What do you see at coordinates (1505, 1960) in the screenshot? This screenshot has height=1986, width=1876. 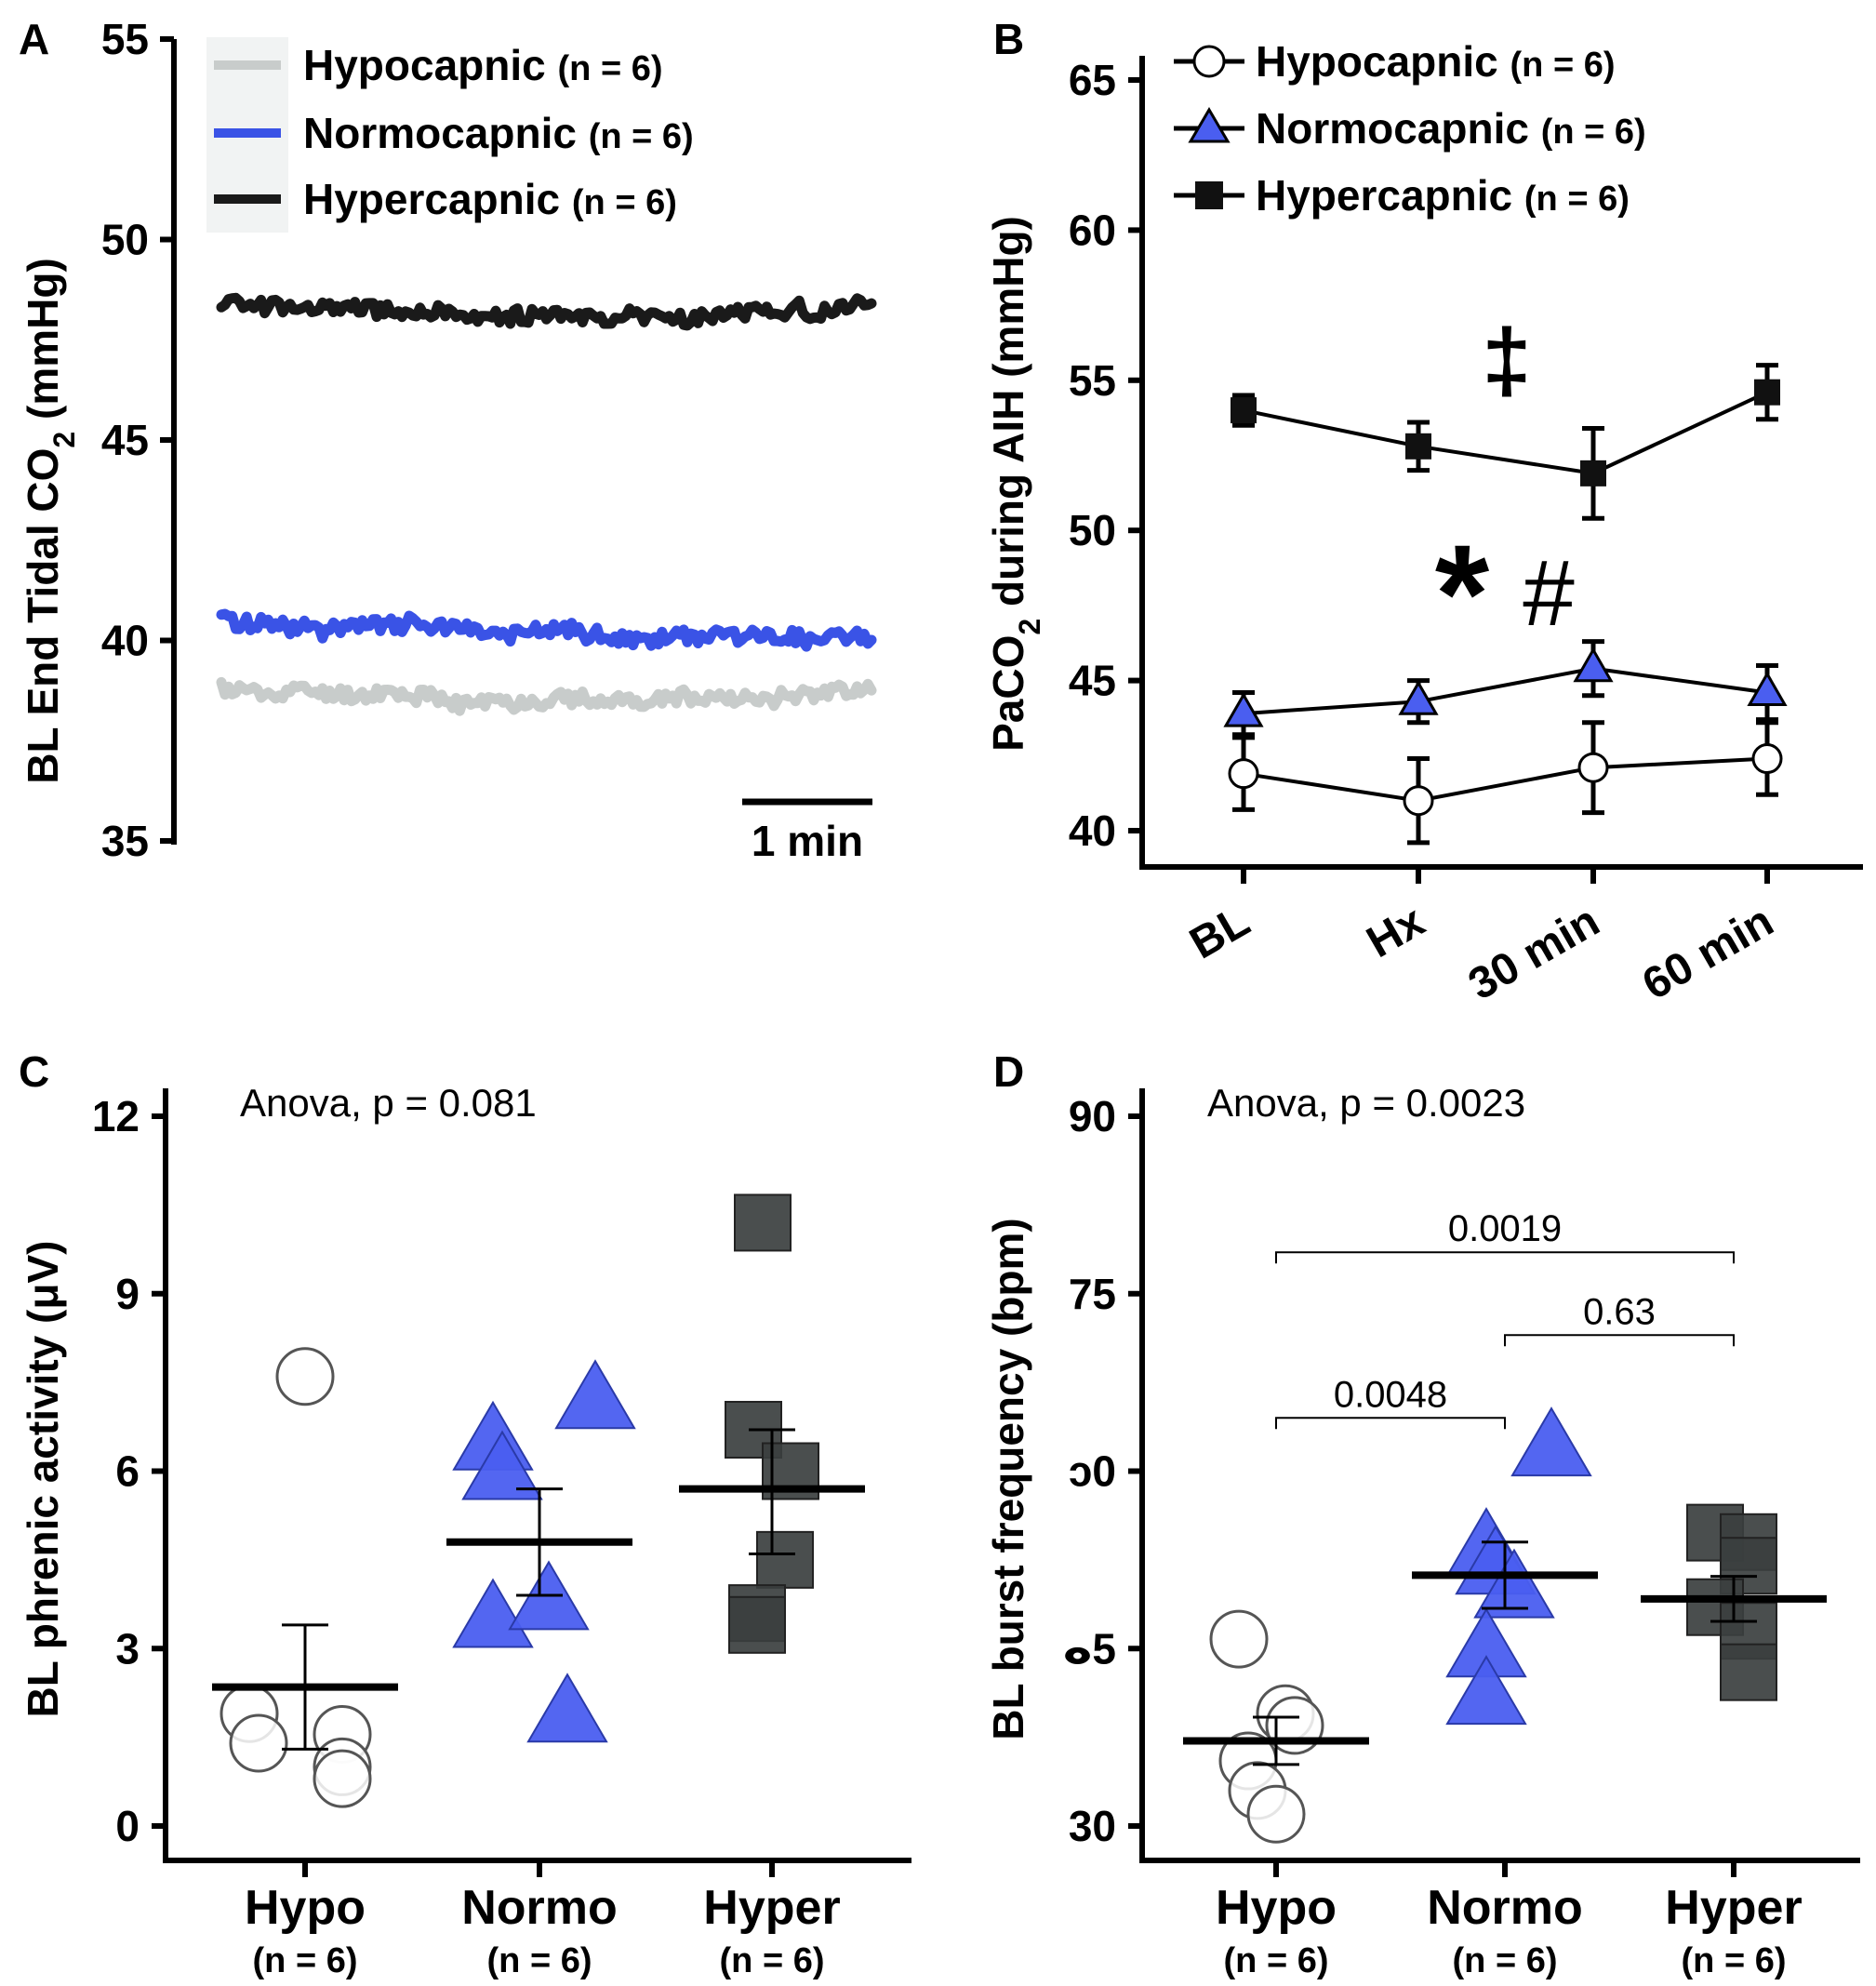 I see `panel-d-x-tick-n: (n = 6)` at bounding box center [1505, 1960].